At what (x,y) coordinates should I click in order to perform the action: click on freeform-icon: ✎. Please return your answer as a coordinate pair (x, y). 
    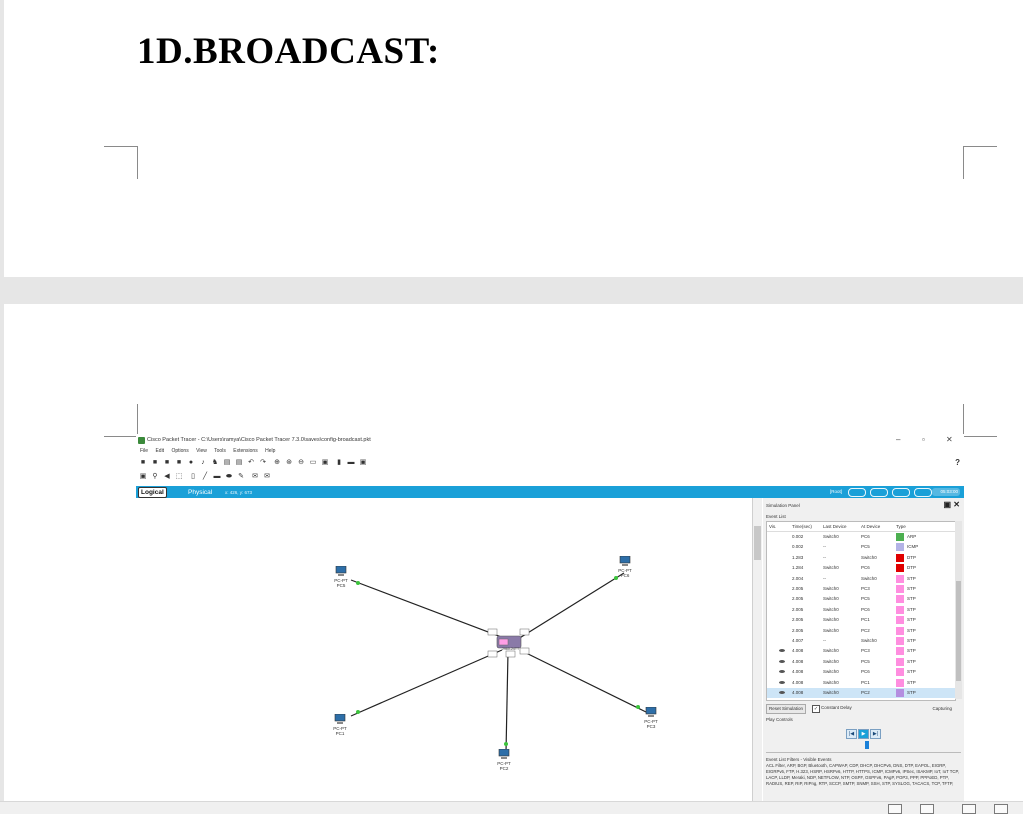
    Looking at the image, I should click on (241, 476).